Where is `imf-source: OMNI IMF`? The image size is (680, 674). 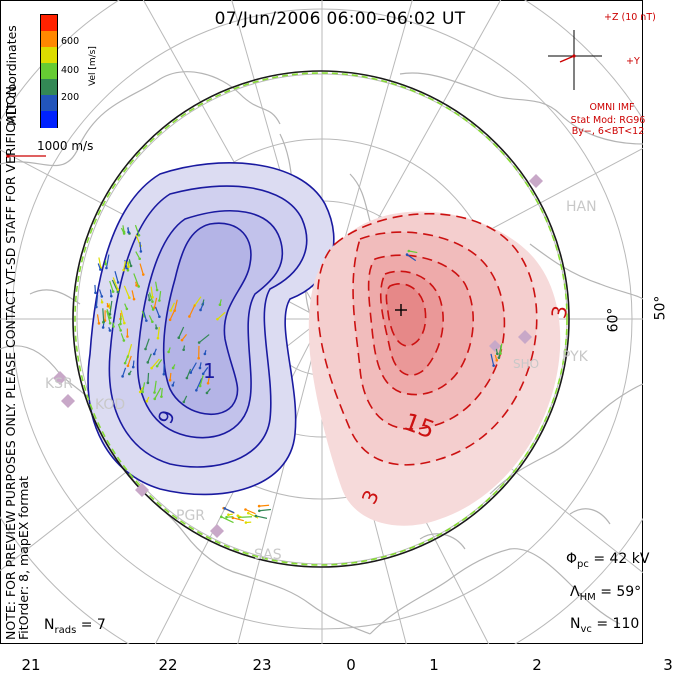 imf-source: OMNI IMF is located at coordinates (612, 107).